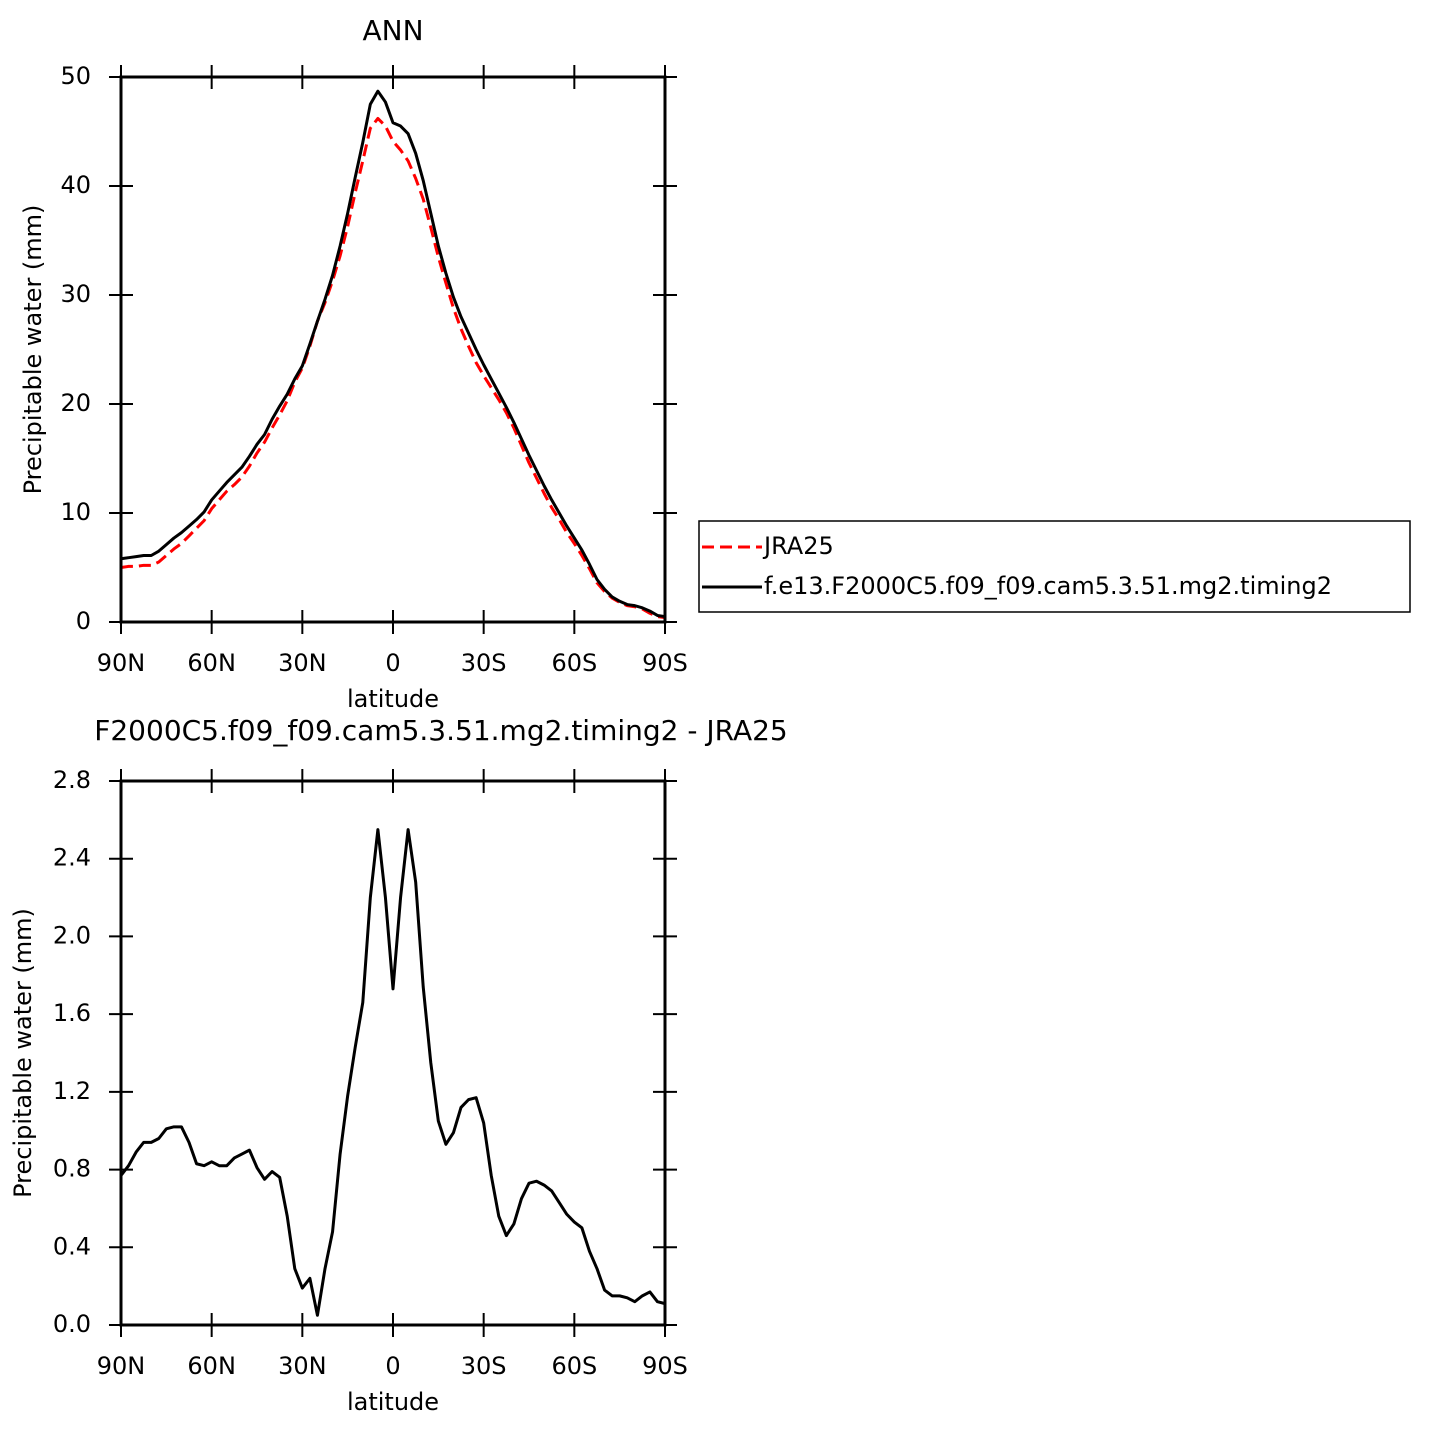  I want to click on y-tick-label: 50, so click(75, 76).